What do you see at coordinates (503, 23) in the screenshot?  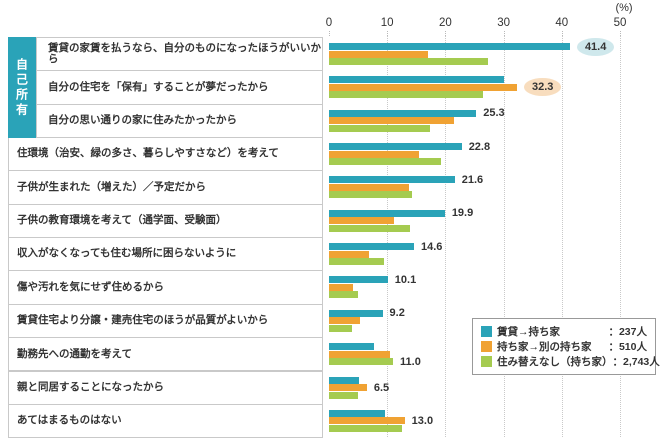 I see `x-tick-label-30: 30` at bounding box center [503, 23].